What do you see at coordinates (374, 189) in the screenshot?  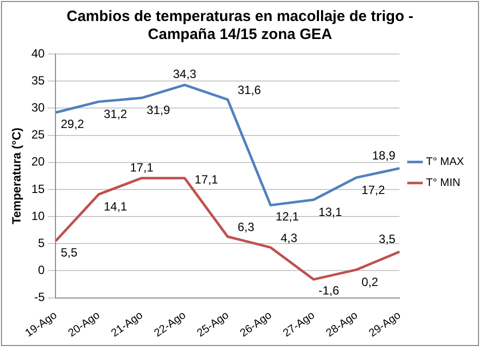 I see `data-label: 17,2` at bounding box center [374, 189].